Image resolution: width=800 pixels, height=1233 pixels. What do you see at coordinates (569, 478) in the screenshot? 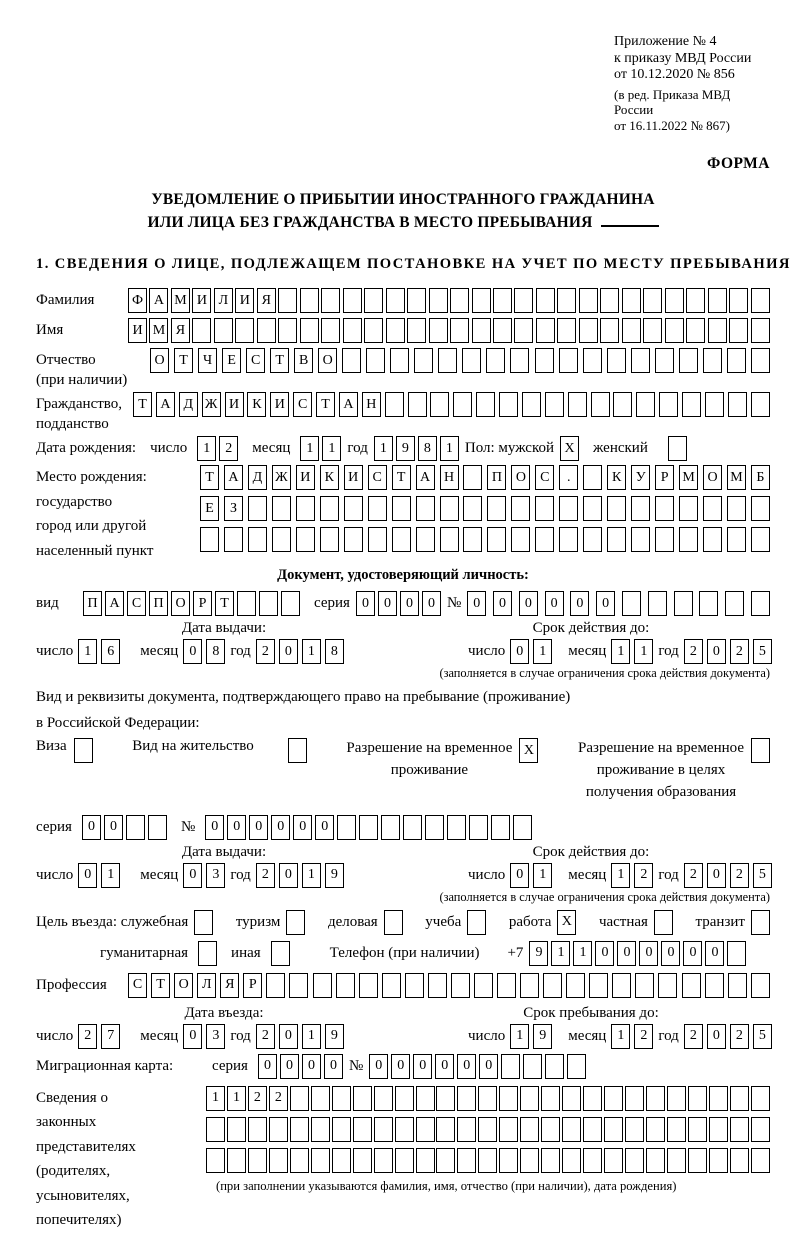
I see `char-cell: .` at bounding box center [569, 478].